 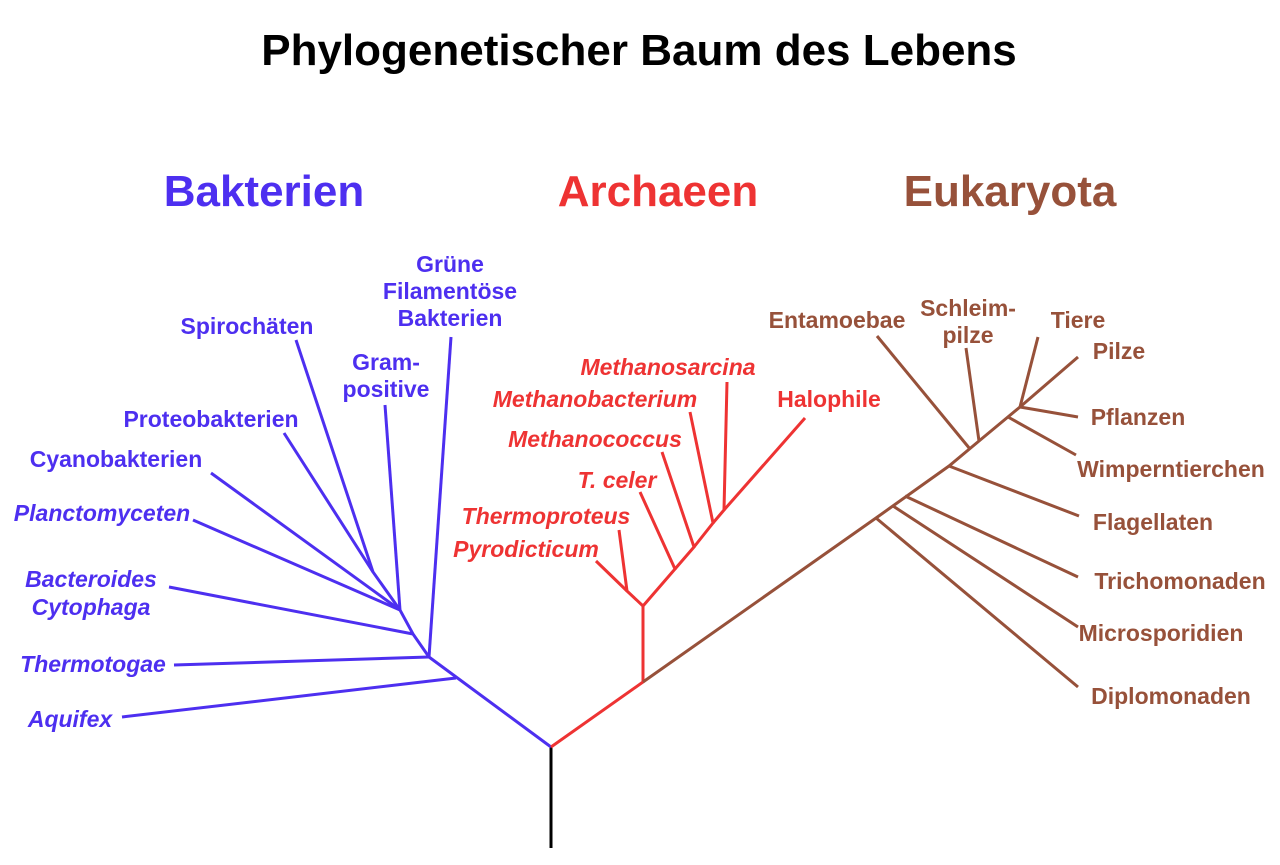 I want to click on label-pilze: Pilze, so click(x=1119, y=351).